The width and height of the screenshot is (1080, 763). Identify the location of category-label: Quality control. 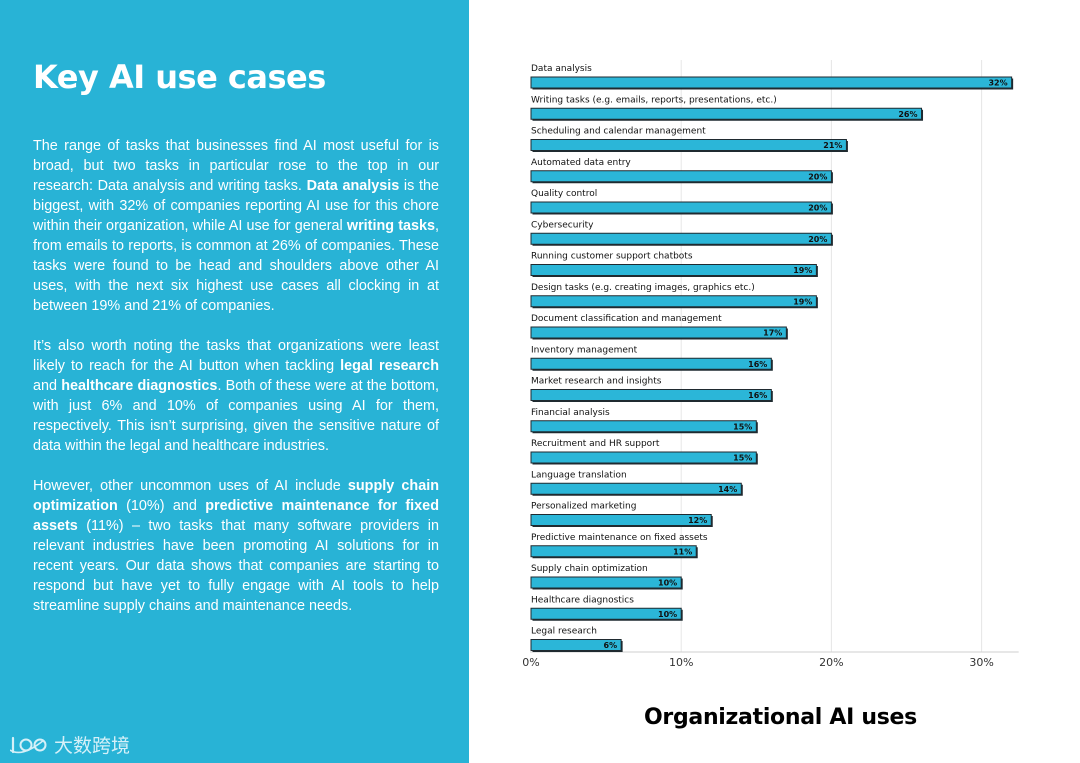
(564, 194).